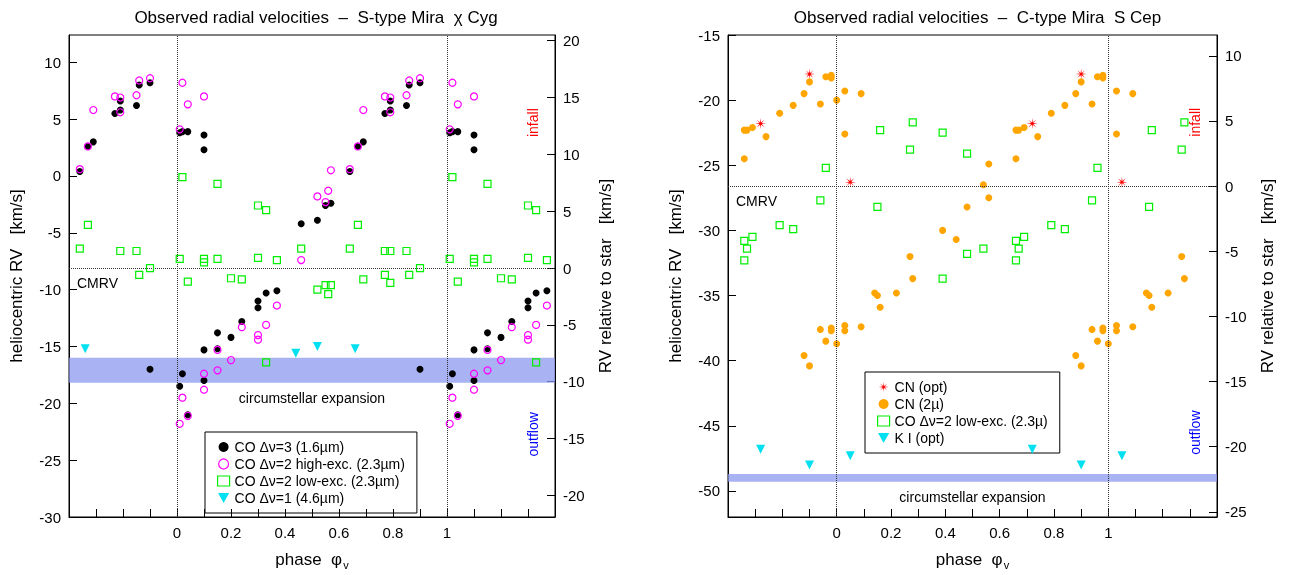  Describe the element at coordinates (533, 434) in the screenshot. I see `annotation: outflow` at that location.